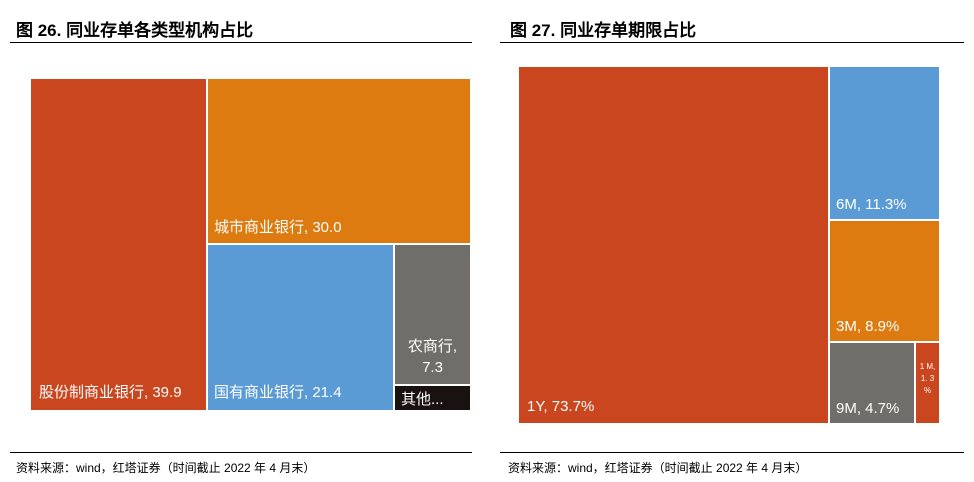 The image size is (974, 482). What do you see at coordinates (884, 281) in the screenshot?
I see `tile-3m: 3M, 8.9%` at bounding box center [884, 281].